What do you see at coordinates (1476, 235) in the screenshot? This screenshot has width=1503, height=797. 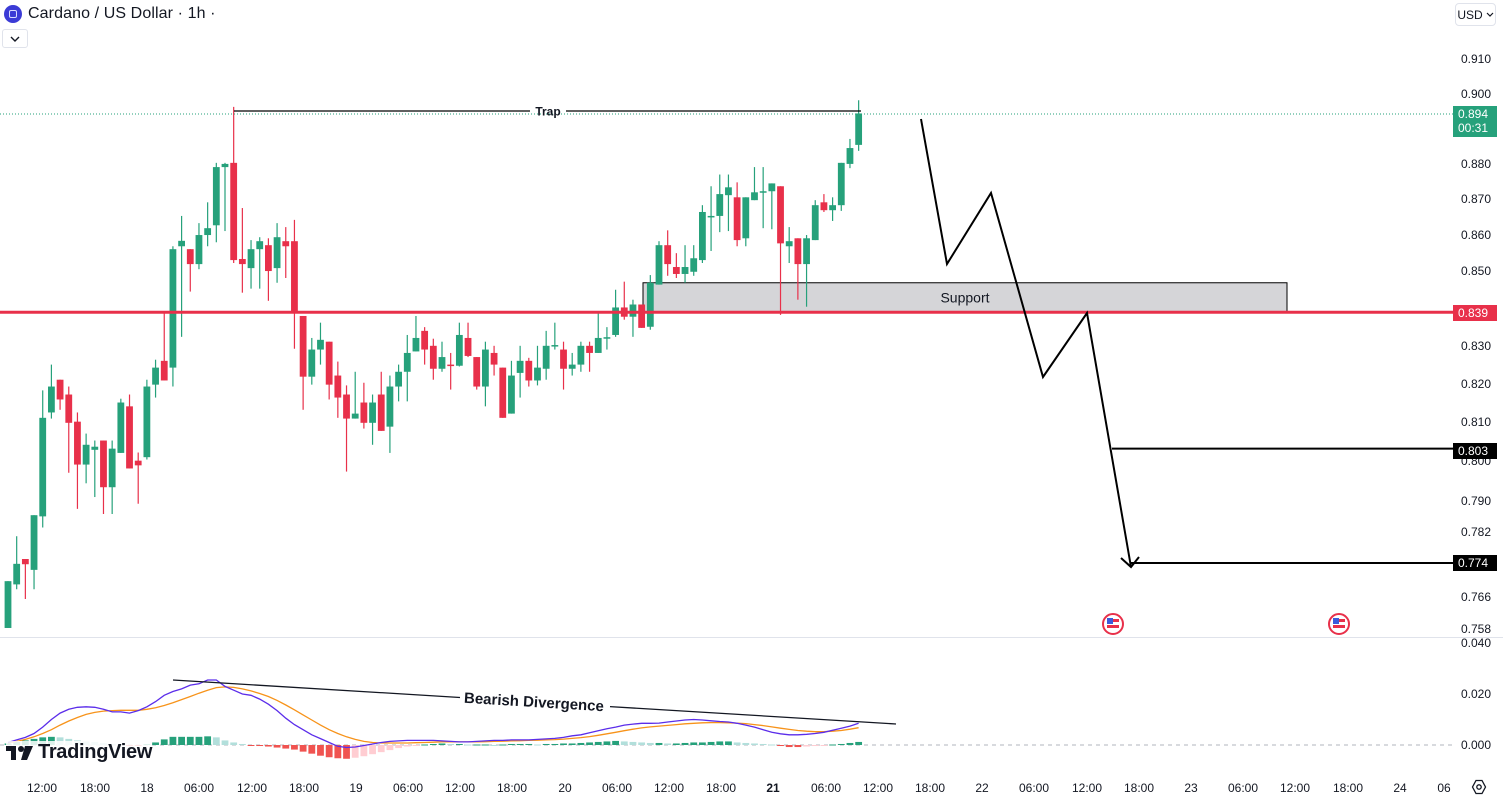 I see `price-tick-label: 0.860` at bounding box center [1476, 235].